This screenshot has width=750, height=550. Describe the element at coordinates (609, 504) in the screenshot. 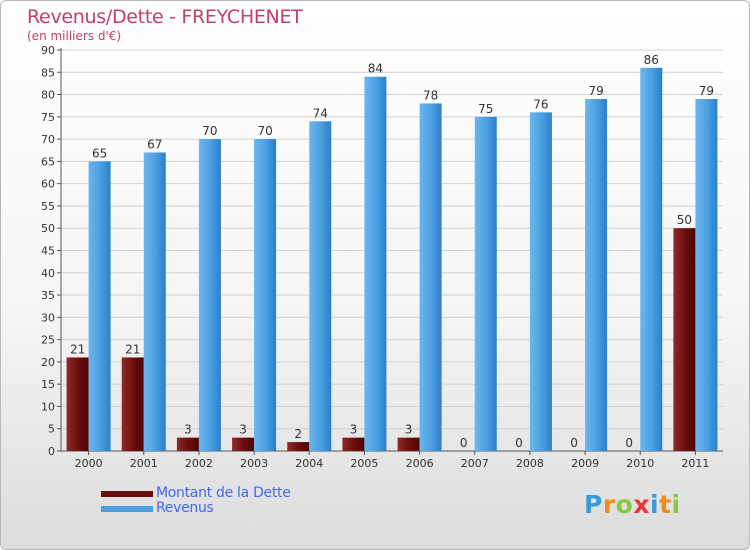

I see `logo-letter: r` at that location.